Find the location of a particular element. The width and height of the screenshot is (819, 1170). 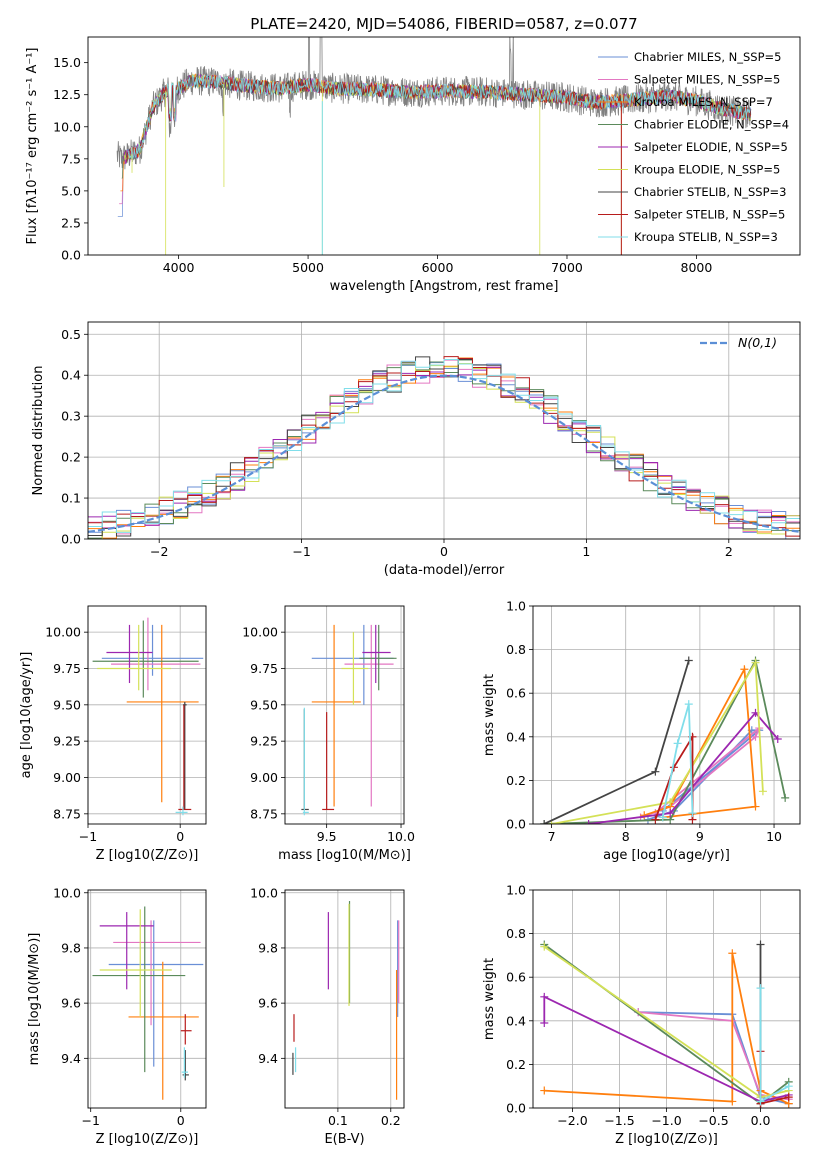

x-tick-label: 7 is located at coordinates (552, 836).